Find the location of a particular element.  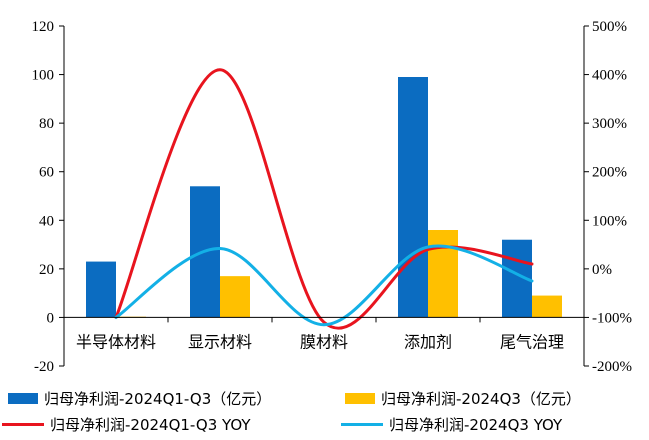

y-left-tick-label: -20 is located at coordinates (44, 367).